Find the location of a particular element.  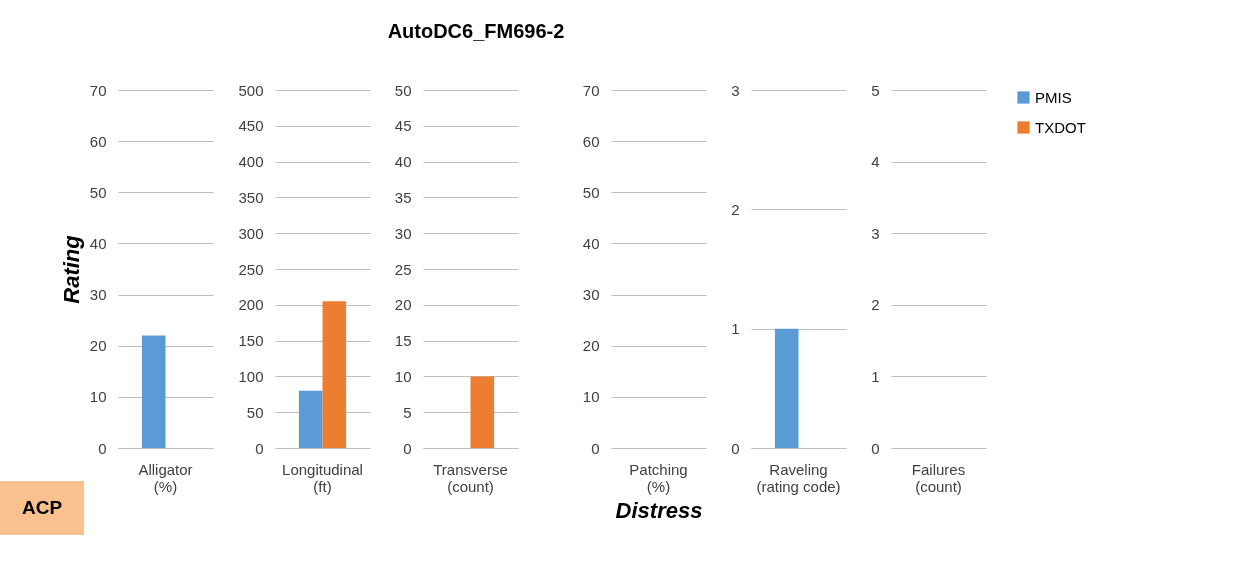

x-tick-label: Patching (%) is located at coordinates (658, 477).